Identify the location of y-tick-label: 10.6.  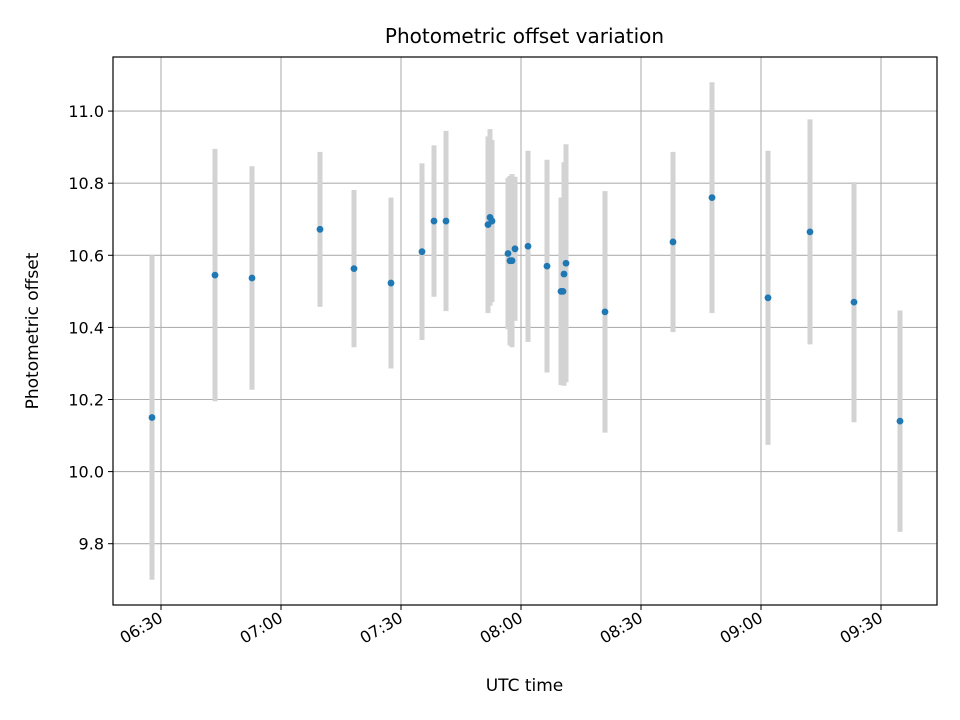
(86, 255).